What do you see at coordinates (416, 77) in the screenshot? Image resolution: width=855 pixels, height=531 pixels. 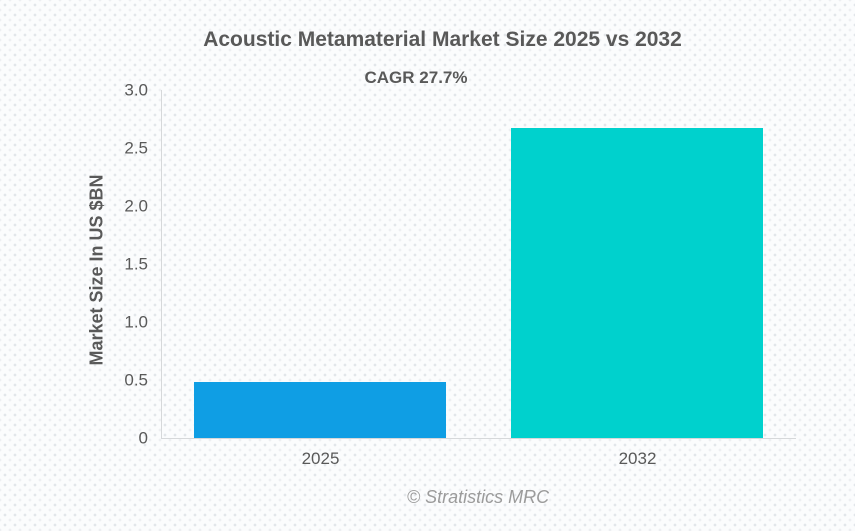 I see `cagr-annotation: CAGR 27.7%` at bounding box center [416, 77].